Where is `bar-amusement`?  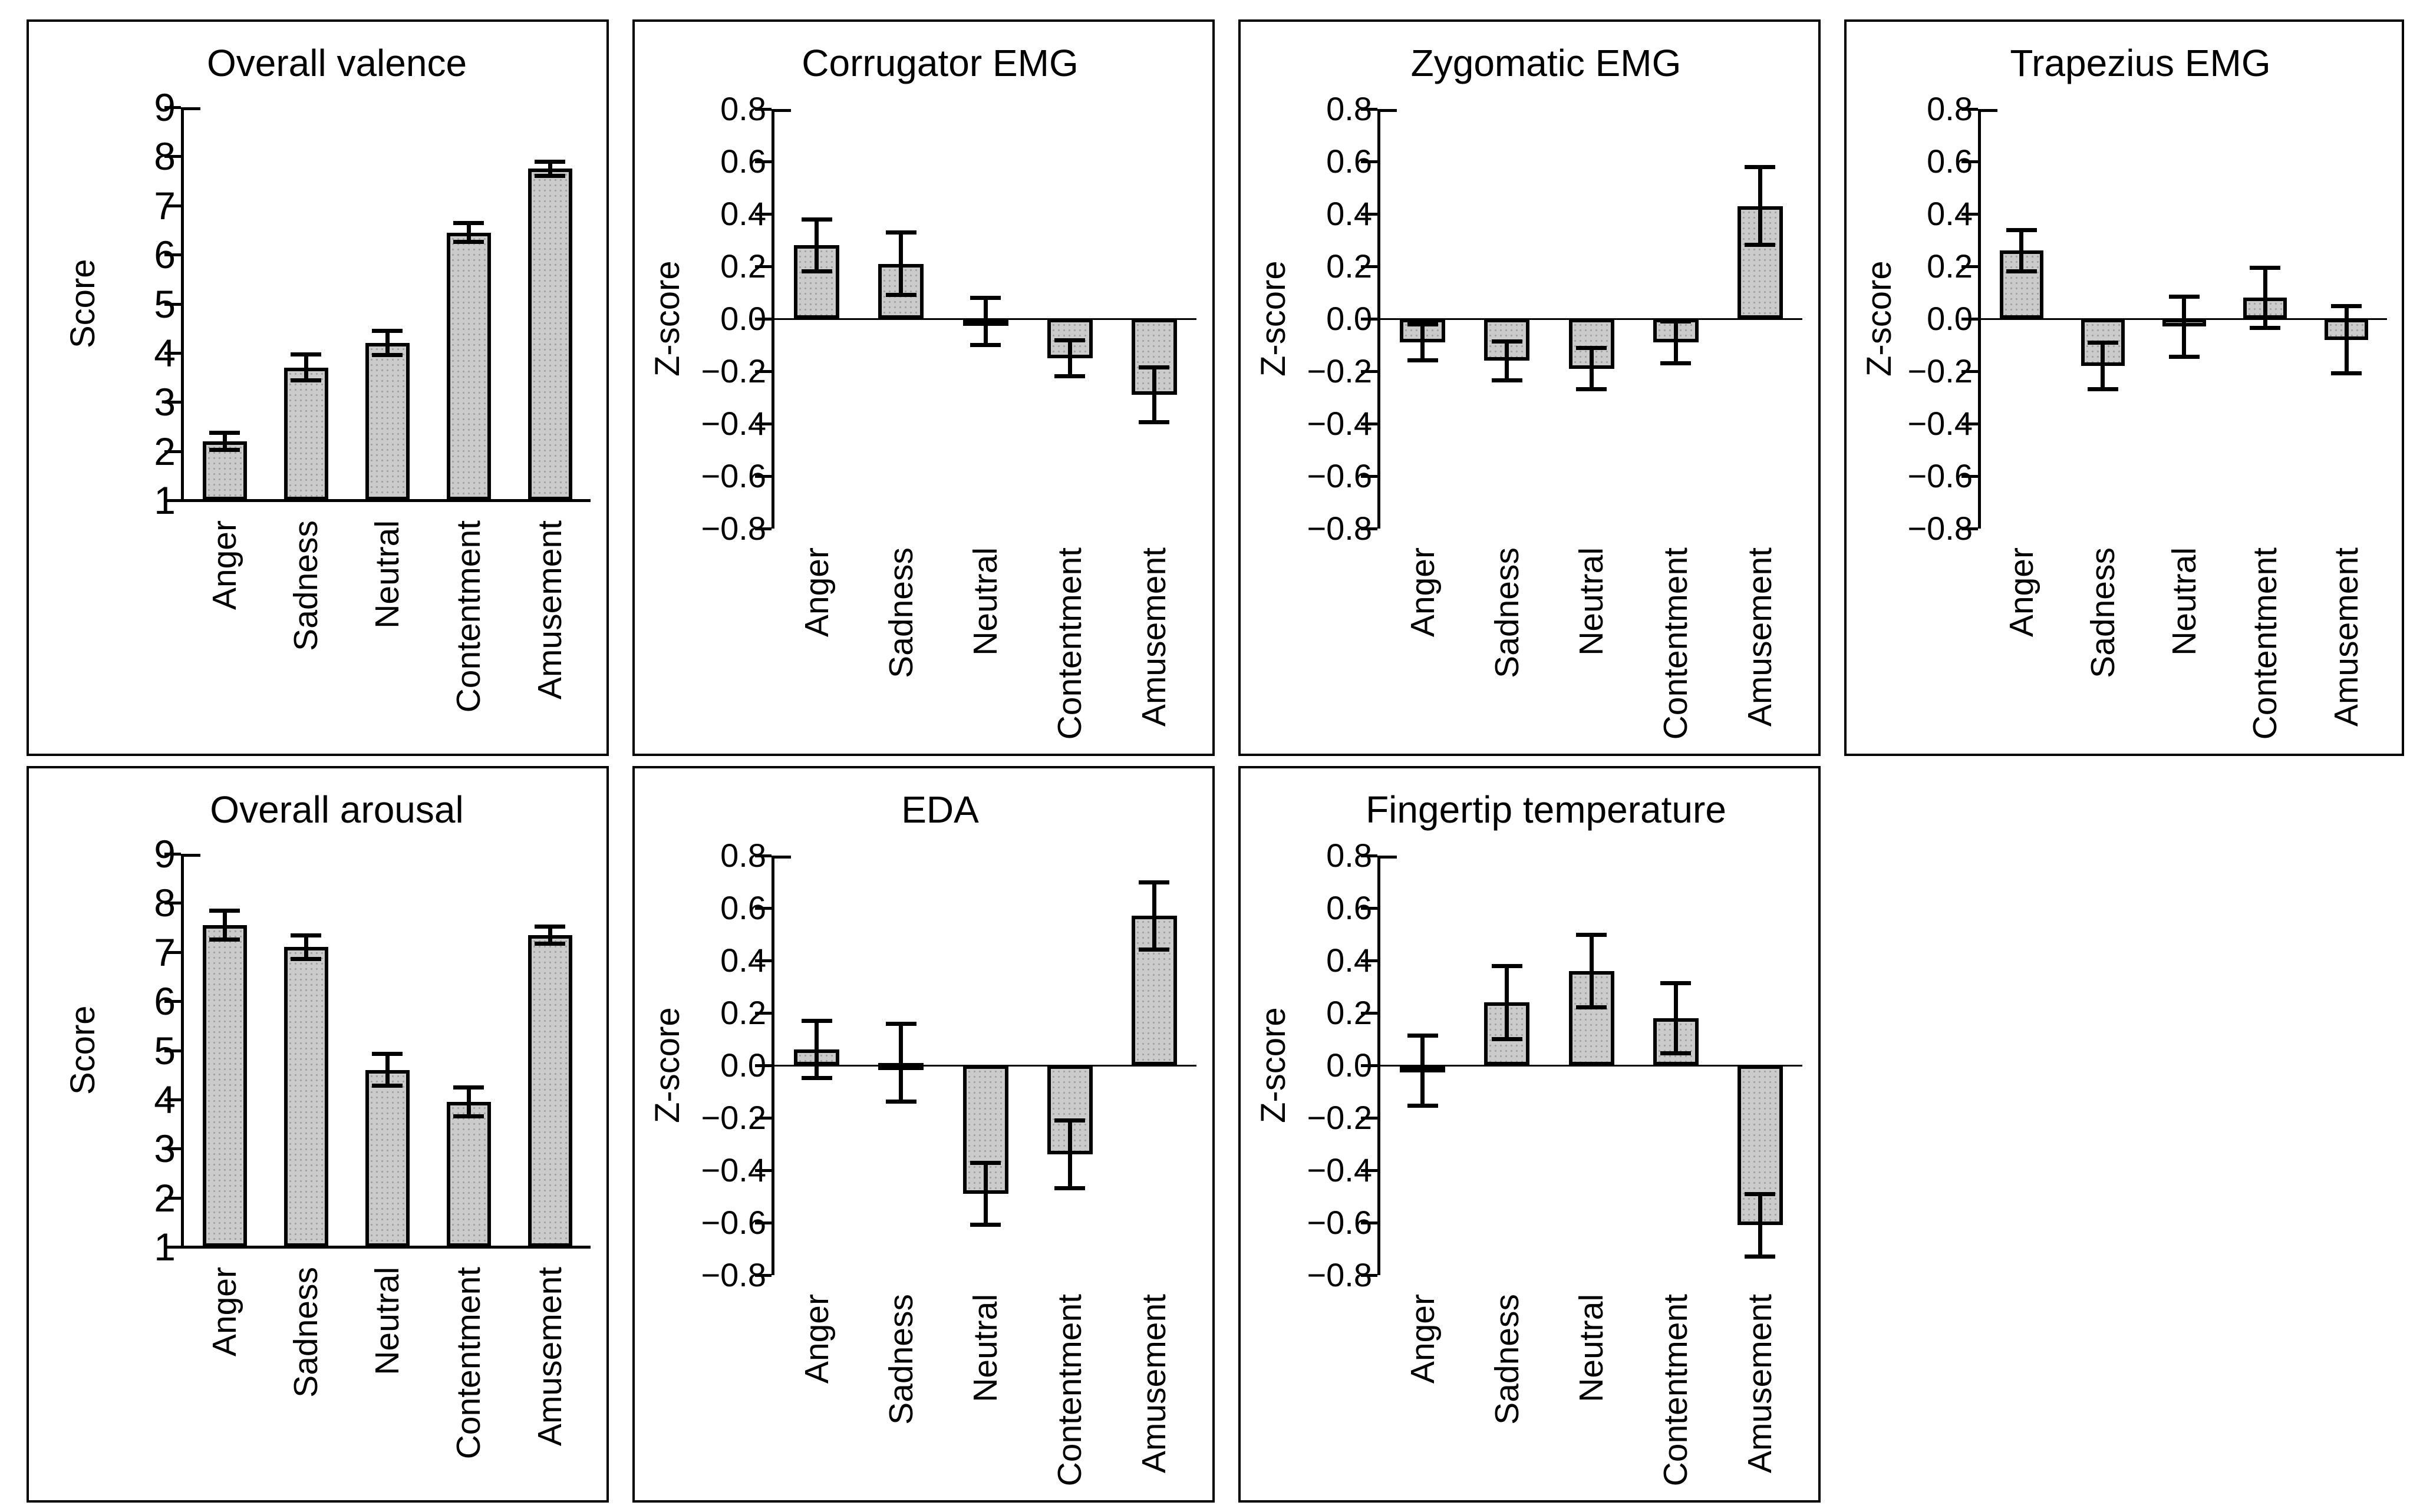 bar-amusement is located at coordinates (550, 1091).